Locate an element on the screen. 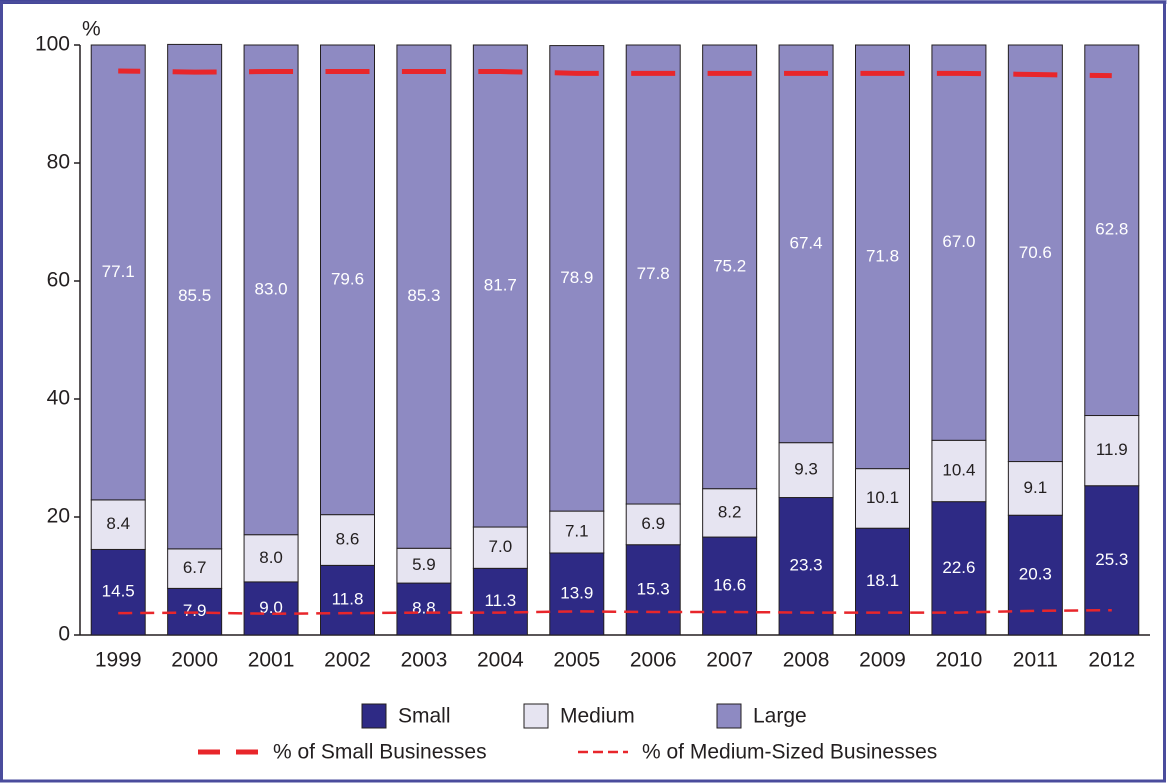  x-tick-label: 2002 is located at coordinates (347, 660).